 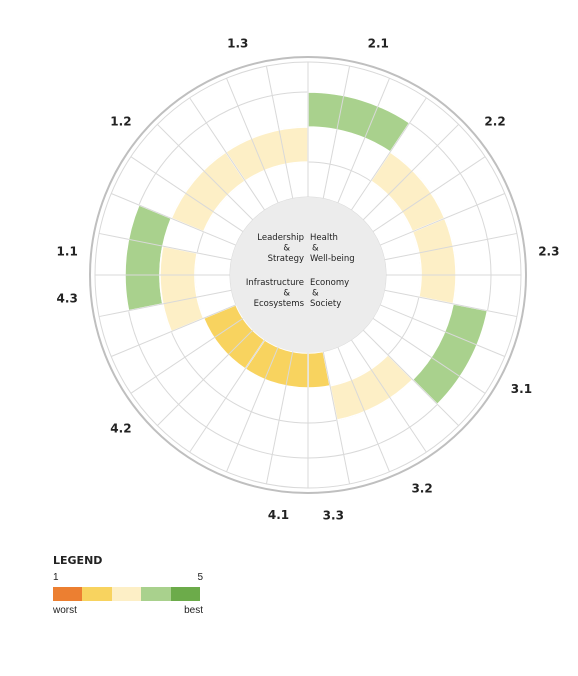 I want to click on segment-label-2-1: 2.1, so click(x=378, y=43).